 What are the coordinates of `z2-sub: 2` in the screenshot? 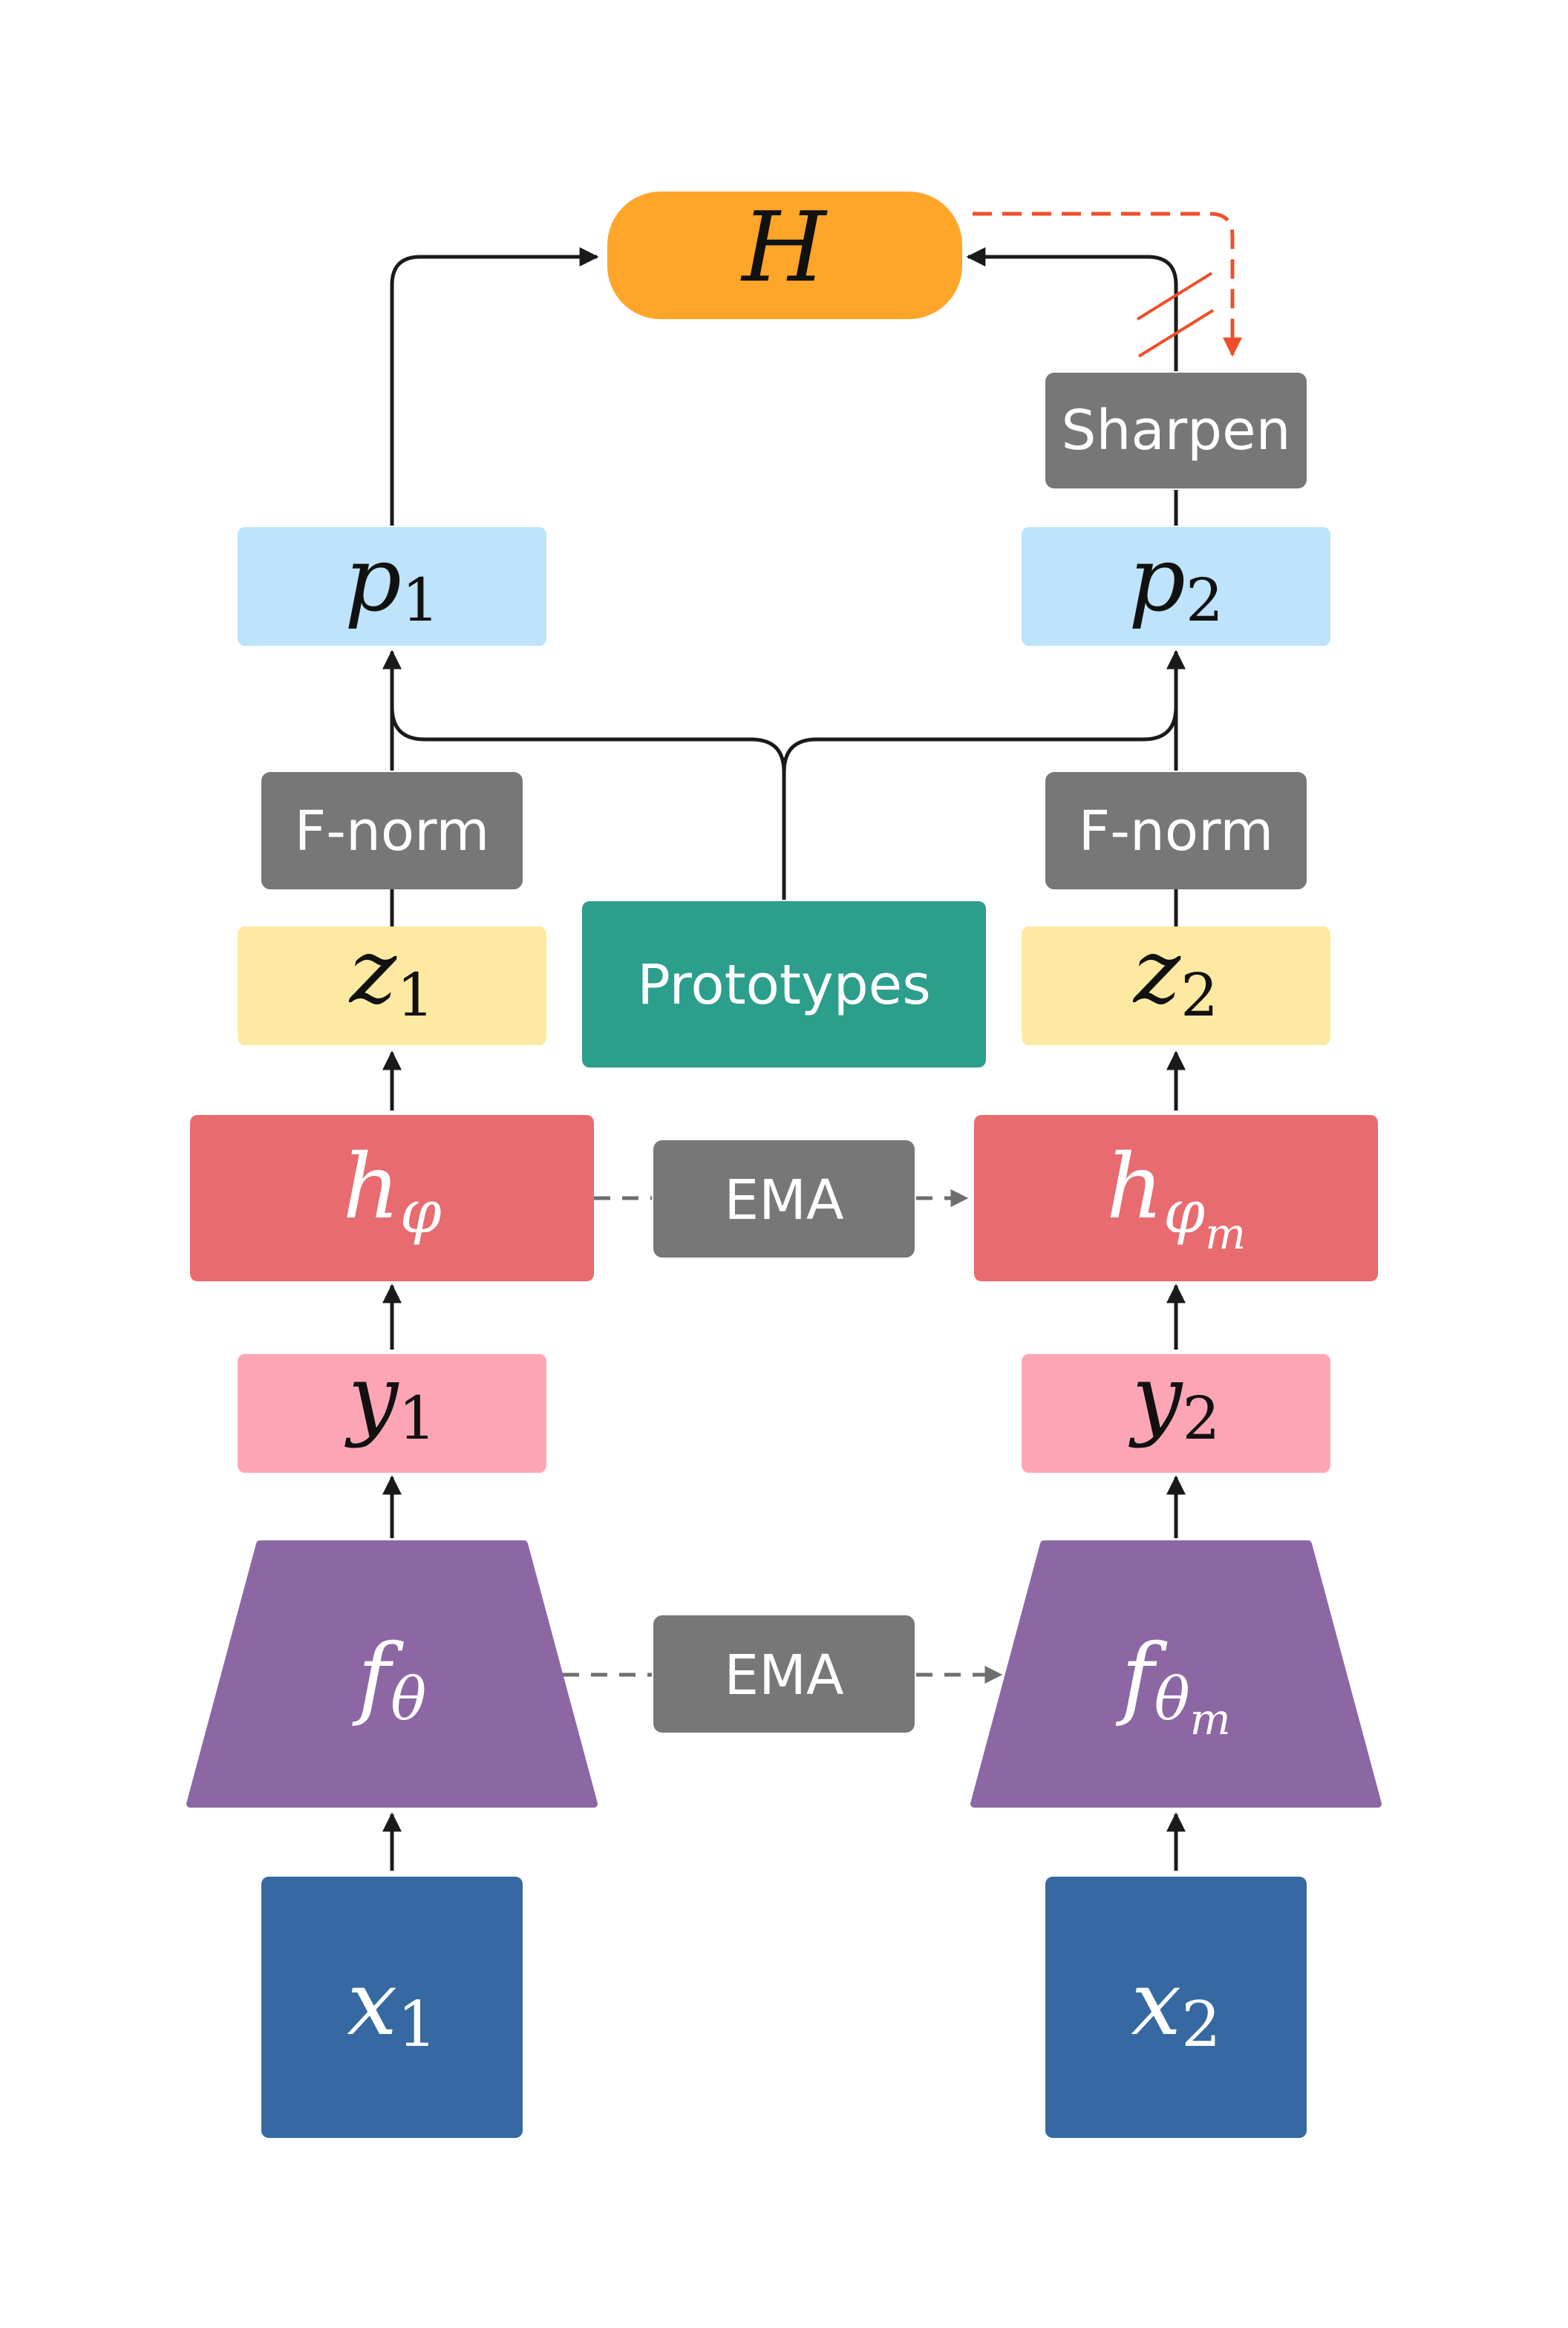 It's located at (1199, 996).